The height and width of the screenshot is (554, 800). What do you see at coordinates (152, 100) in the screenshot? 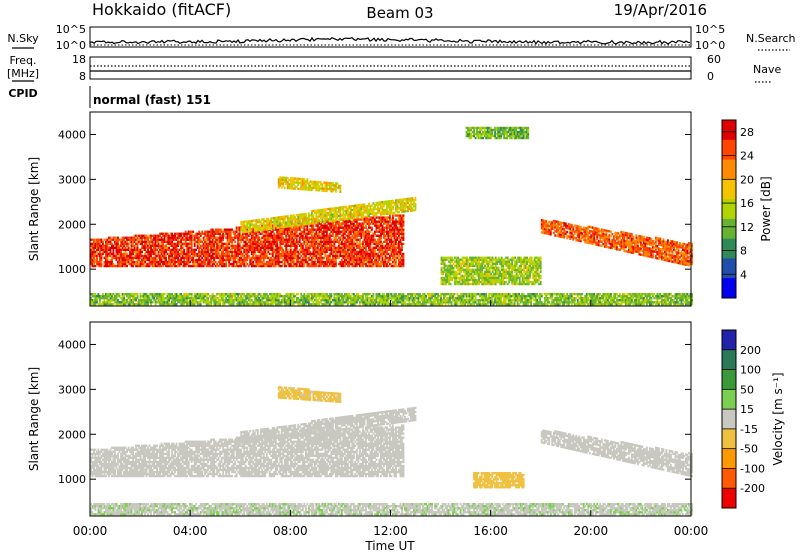
I see `cpid-text: normal (fast) 151` at bounding box center [152, 100].